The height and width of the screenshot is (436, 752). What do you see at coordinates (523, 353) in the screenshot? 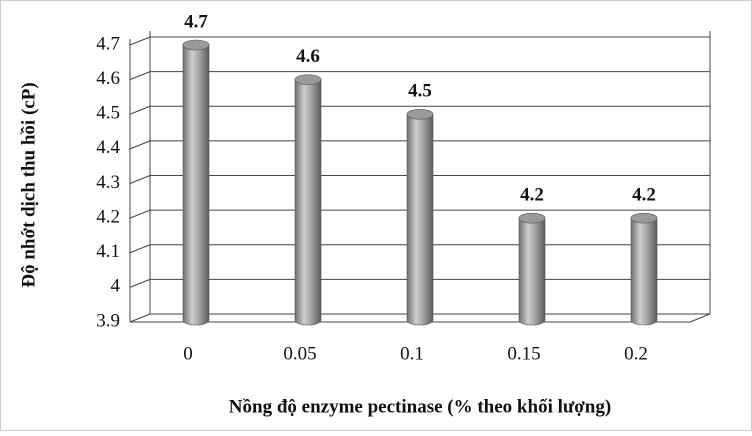
I see `x-tick-label: 0.15` at bounding box center [523, 353].